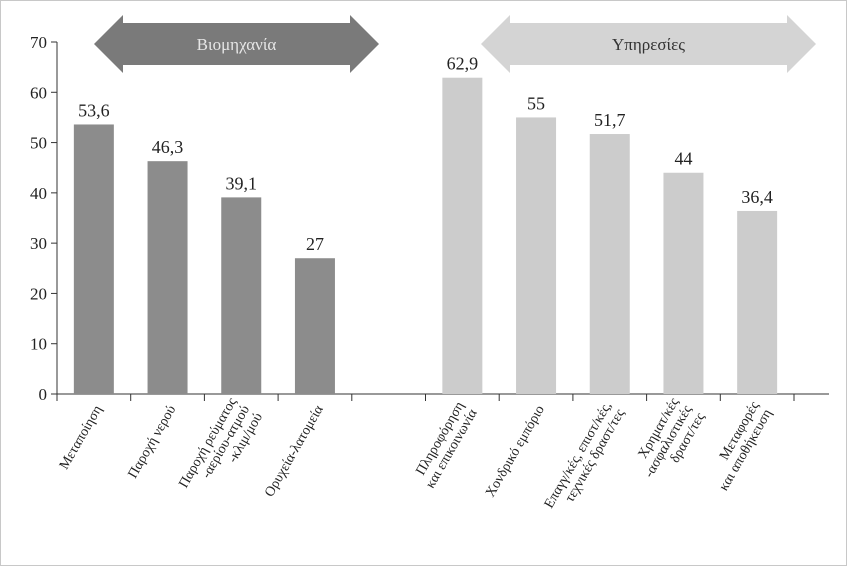 Image resolution: width=847 pixels, height=566 pixels. What do you see at coordinates (683, 159) in the screenshot?
I see `value-label: 44` at bounding box center [683, 159].